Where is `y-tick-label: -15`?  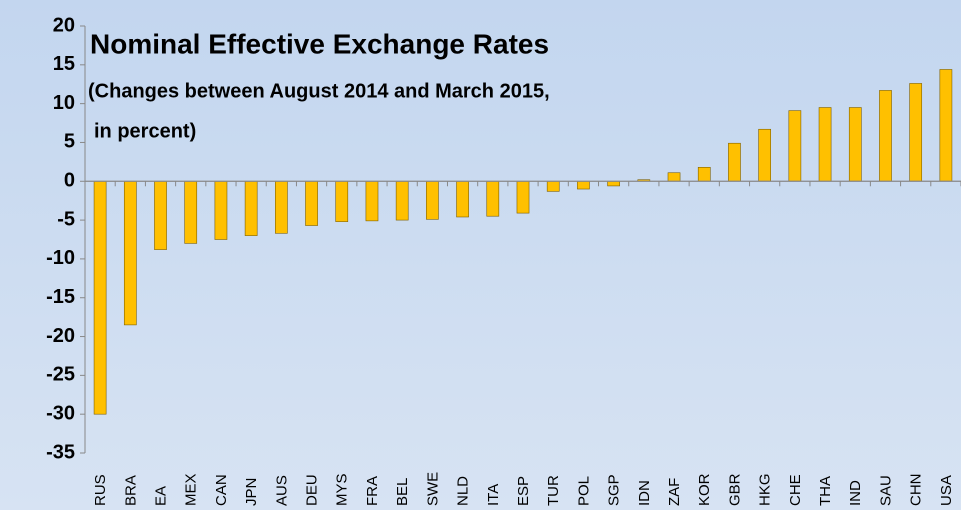
y-tick-label: -15 is located at coordinates (60, 297).